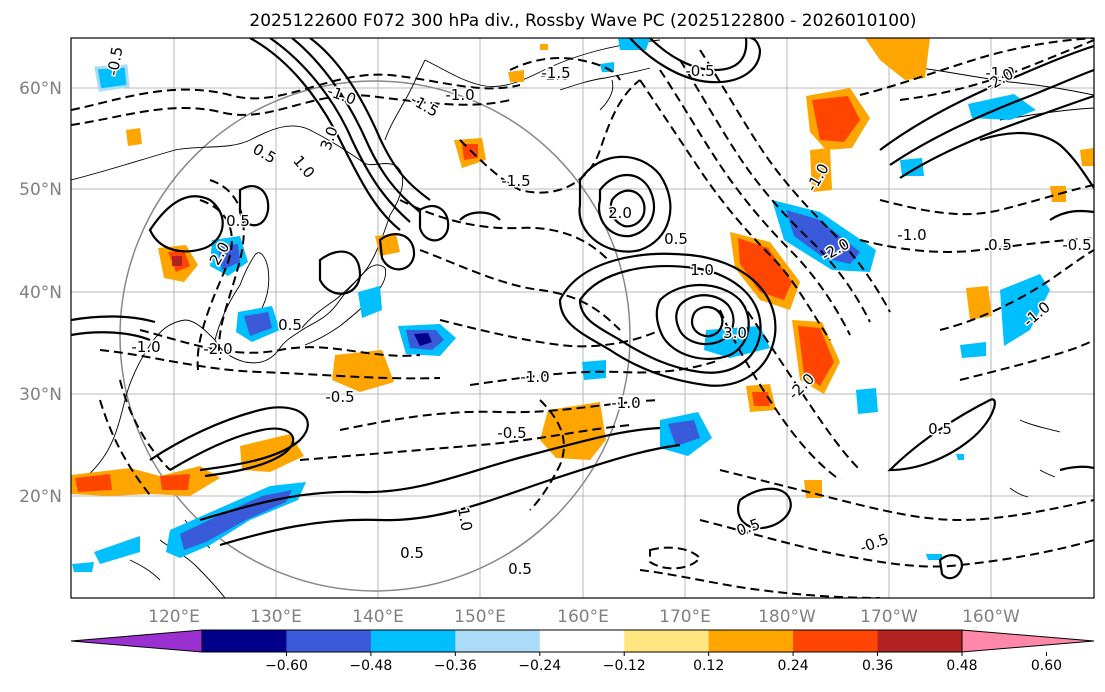 This screenshot has height=692, width=1105. I want to click on colorbar-frame, so click(582, 641).